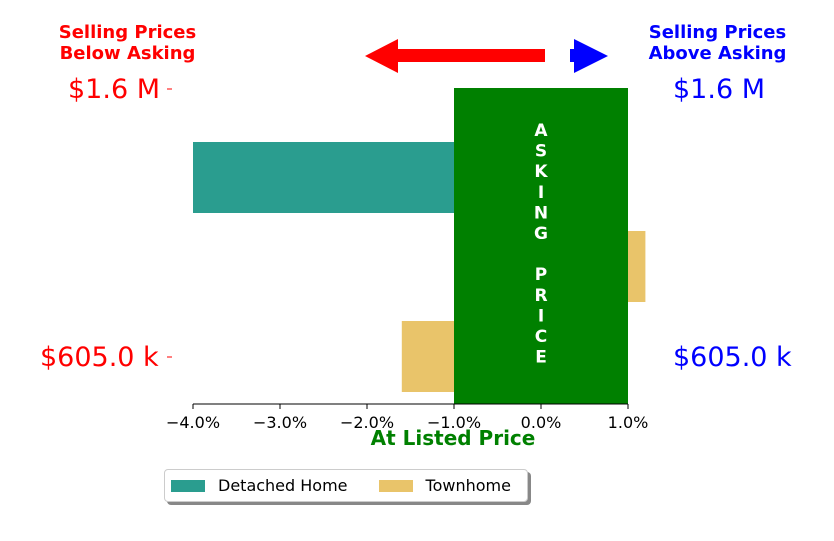  I want to click on below-asking-line-1: Selling Prices, so click(127, 32).